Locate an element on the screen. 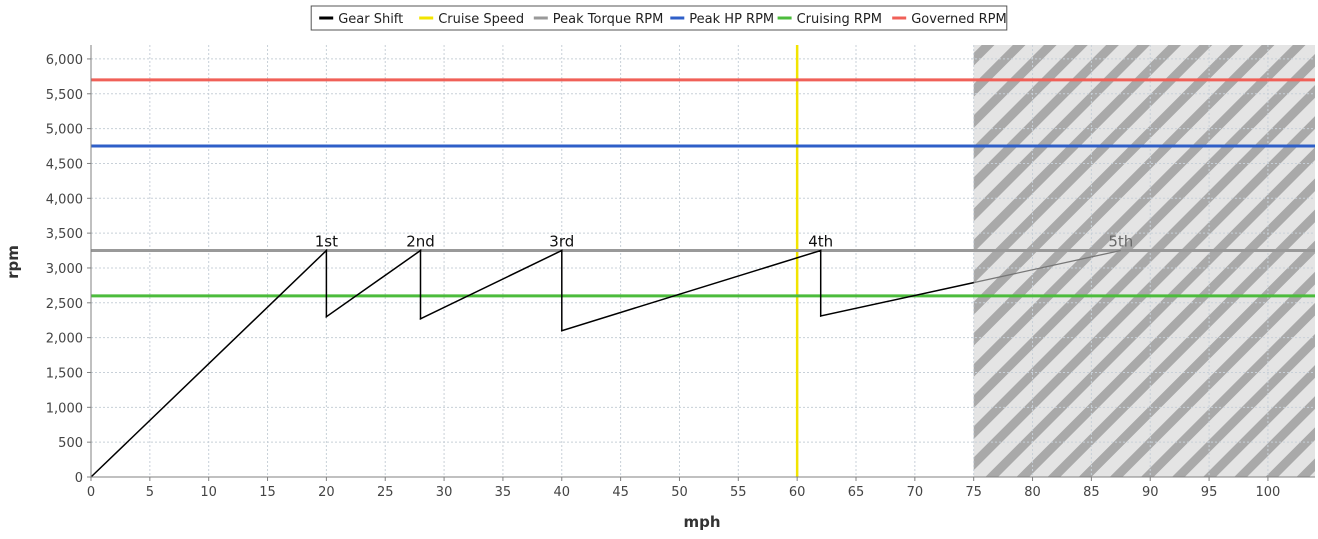  legend-label-peak-torque-rpm: Peak Torque RPM is located at coordinates (608, 19).